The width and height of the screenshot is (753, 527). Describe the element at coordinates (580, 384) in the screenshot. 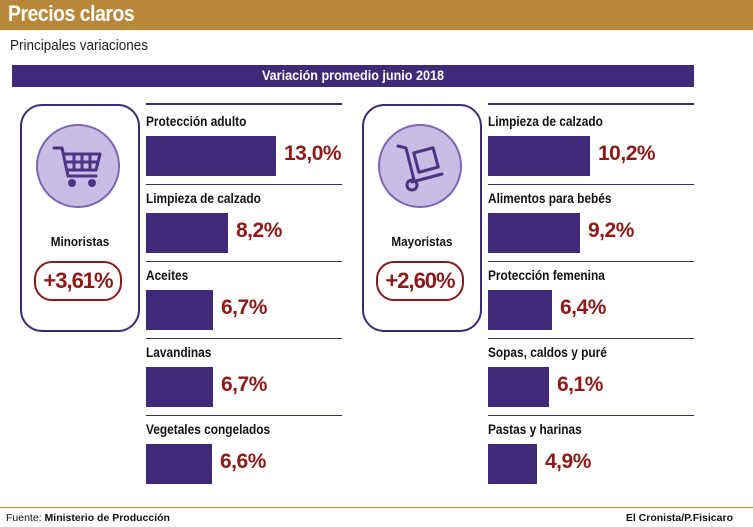

I see `value-label: 6,1%` at that location.